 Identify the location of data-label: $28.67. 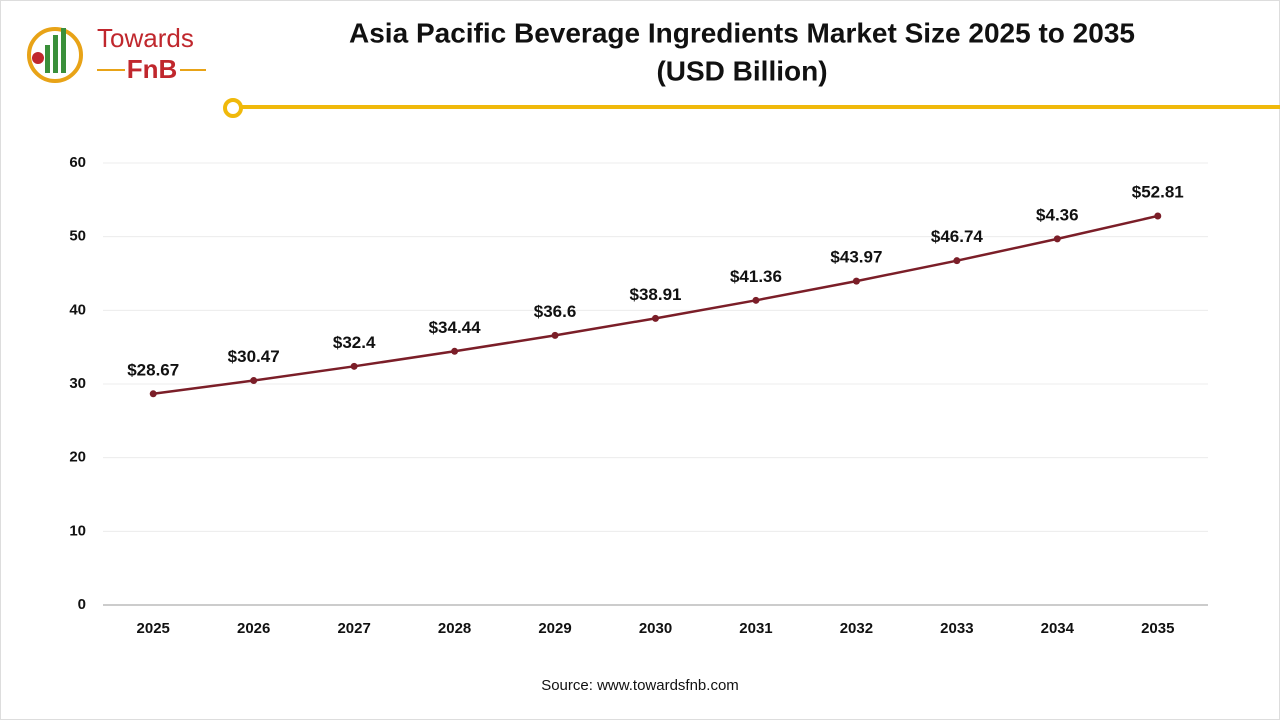
(153, 369).